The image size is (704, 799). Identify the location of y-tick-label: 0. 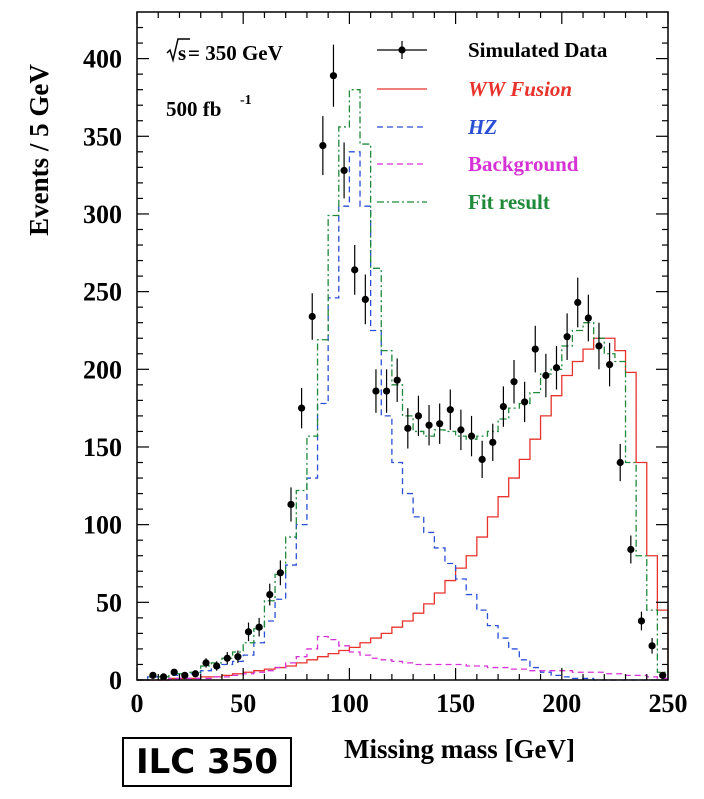
(115, 680).